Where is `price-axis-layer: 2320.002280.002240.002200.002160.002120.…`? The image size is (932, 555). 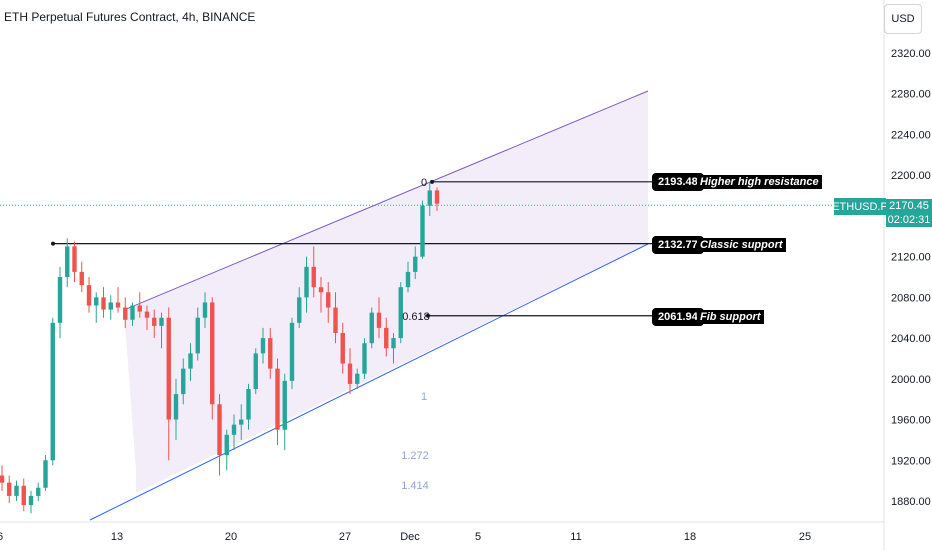
price-axis-layer: 2320.002280.002240.002200.002160.002120.… is located at coordinates (907, 275).